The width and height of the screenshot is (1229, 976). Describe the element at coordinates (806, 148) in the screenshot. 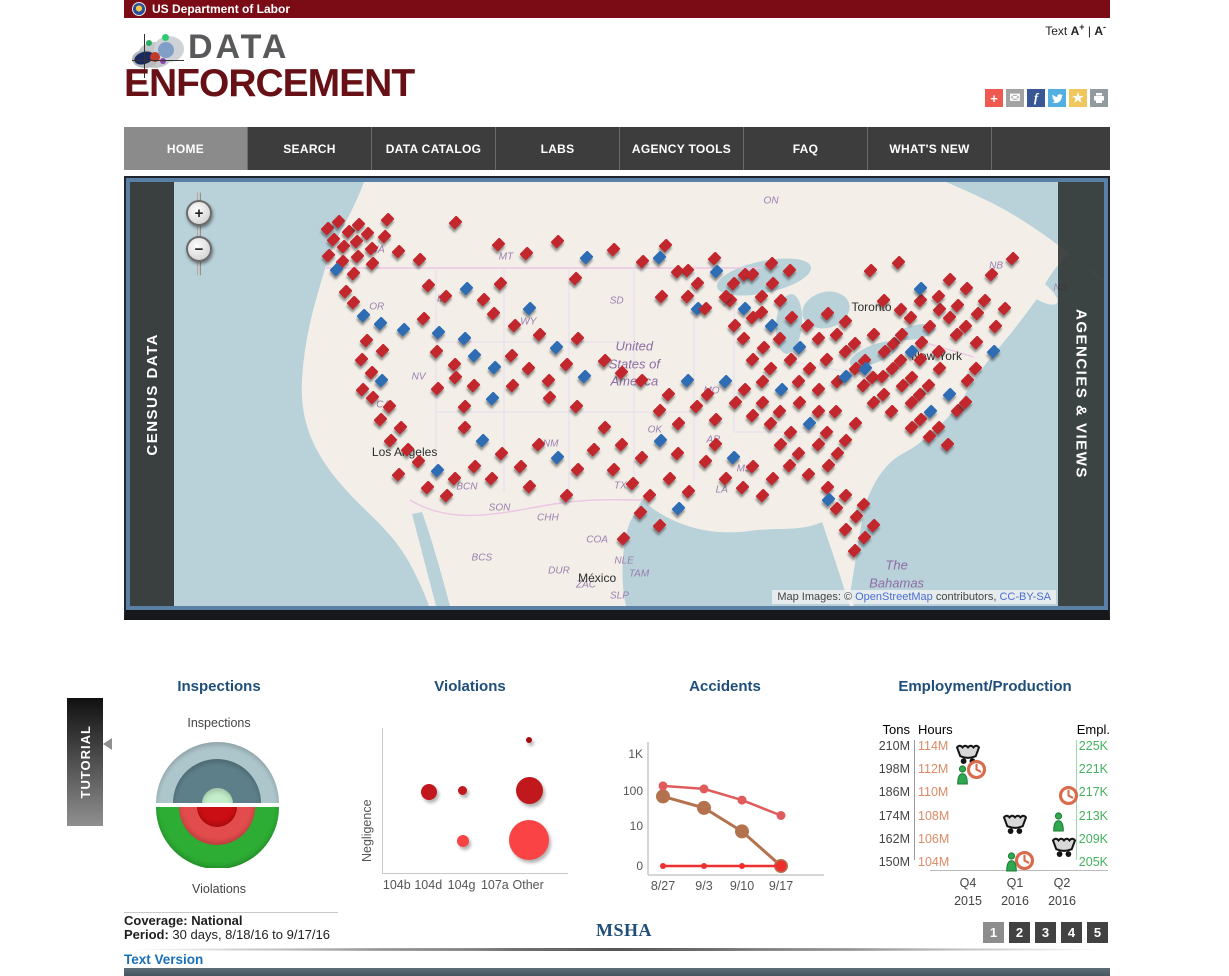

I see `nav-tab-faq: FAQ` at that location.